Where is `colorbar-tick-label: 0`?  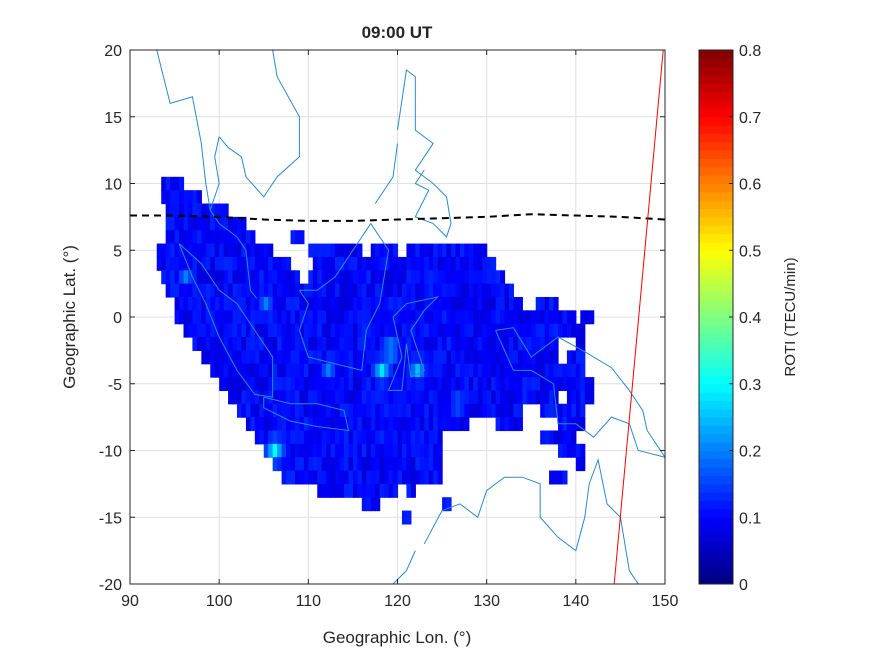 colorbar-tick-label: 0 is located at coordinates (743, 585).